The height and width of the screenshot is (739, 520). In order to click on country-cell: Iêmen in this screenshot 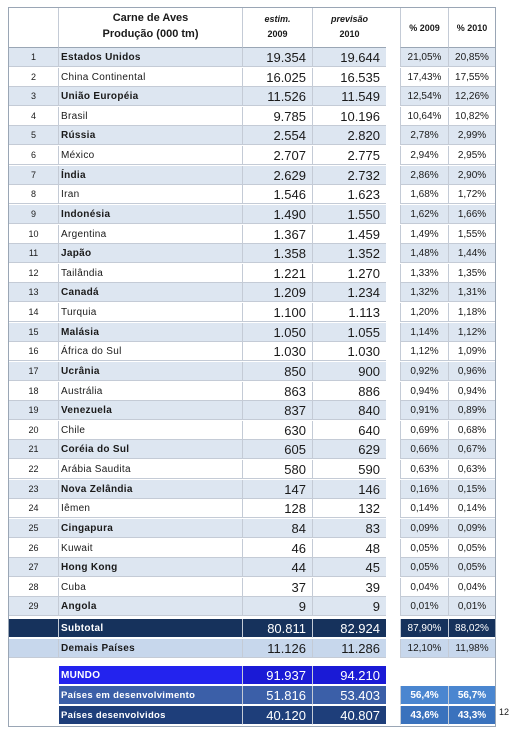, I will do `click(150, 509)`.